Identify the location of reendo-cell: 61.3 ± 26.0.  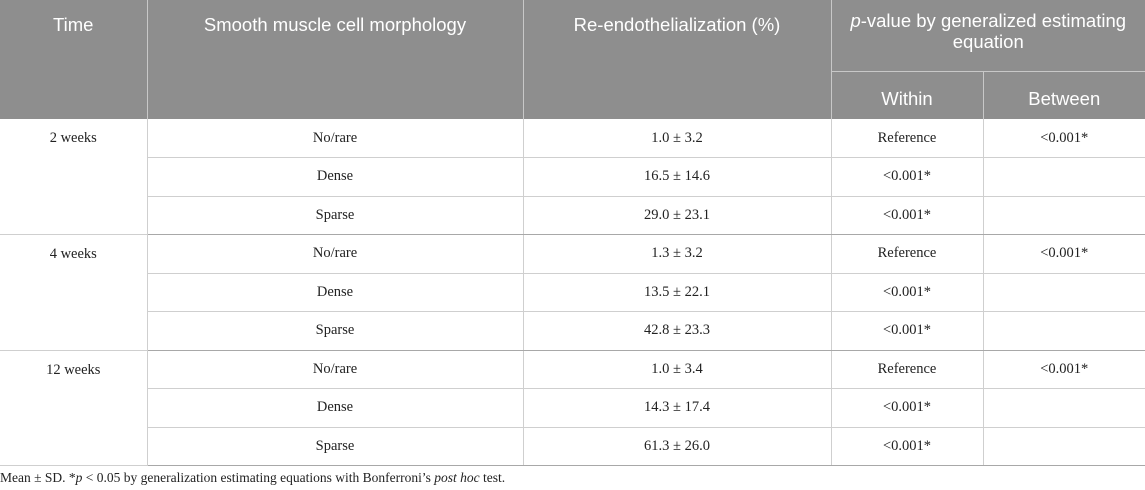
(677, 446).